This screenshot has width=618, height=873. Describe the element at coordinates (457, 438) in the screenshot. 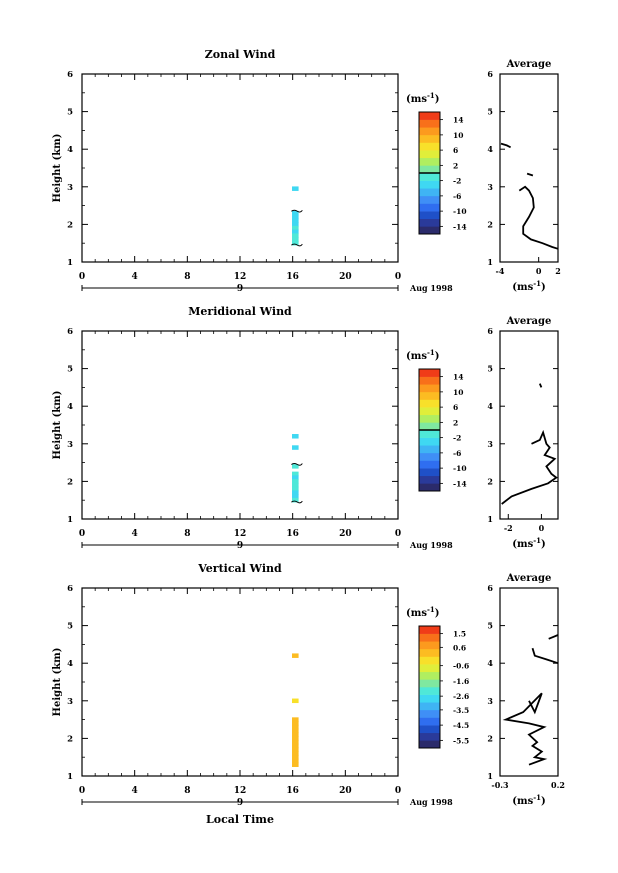

I see `colorbar-tick-label: -2` at that location.